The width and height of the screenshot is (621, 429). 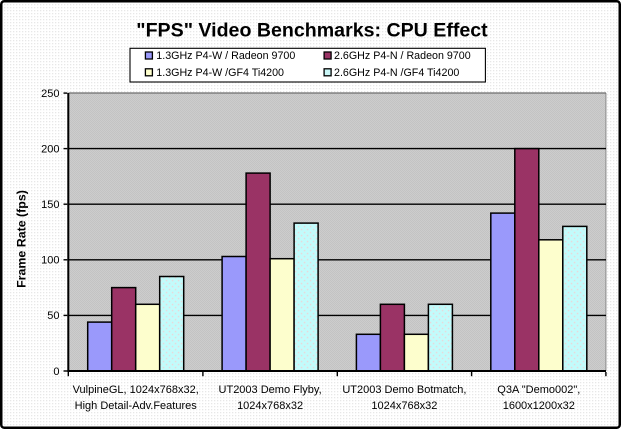 What do you see at coordinates (402, 56) in the screenshot?
I see `svg-text: 2.6GHz P4-N / Radeon 9700` at bounding box center [402, 56].